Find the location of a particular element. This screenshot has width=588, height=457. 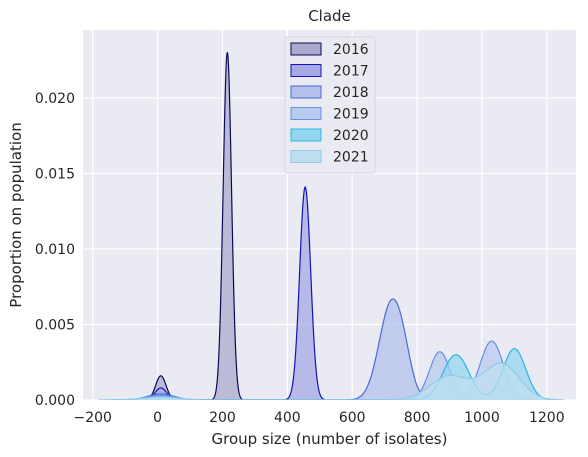

x-axis-ticks: −200 0 200 400 600 800 1000 1200 is located at coordinates (319, 418).